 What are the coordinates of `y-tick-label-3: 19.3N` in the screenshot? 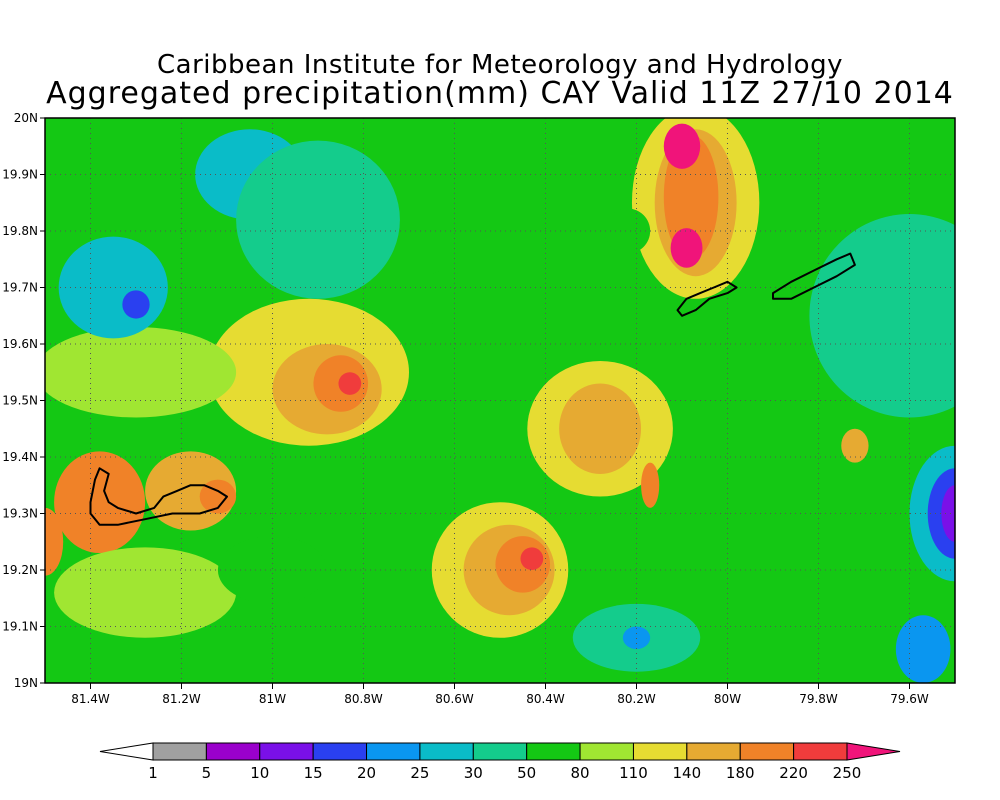 It's located at (20, 514).